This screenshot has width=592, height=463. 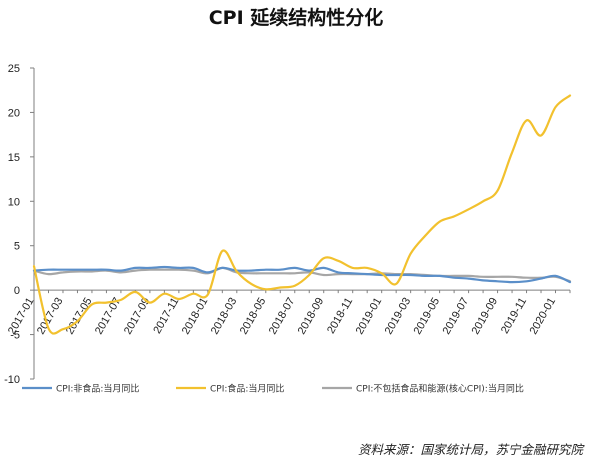 I want to click on series-line-core, so click(x=302, y=274).